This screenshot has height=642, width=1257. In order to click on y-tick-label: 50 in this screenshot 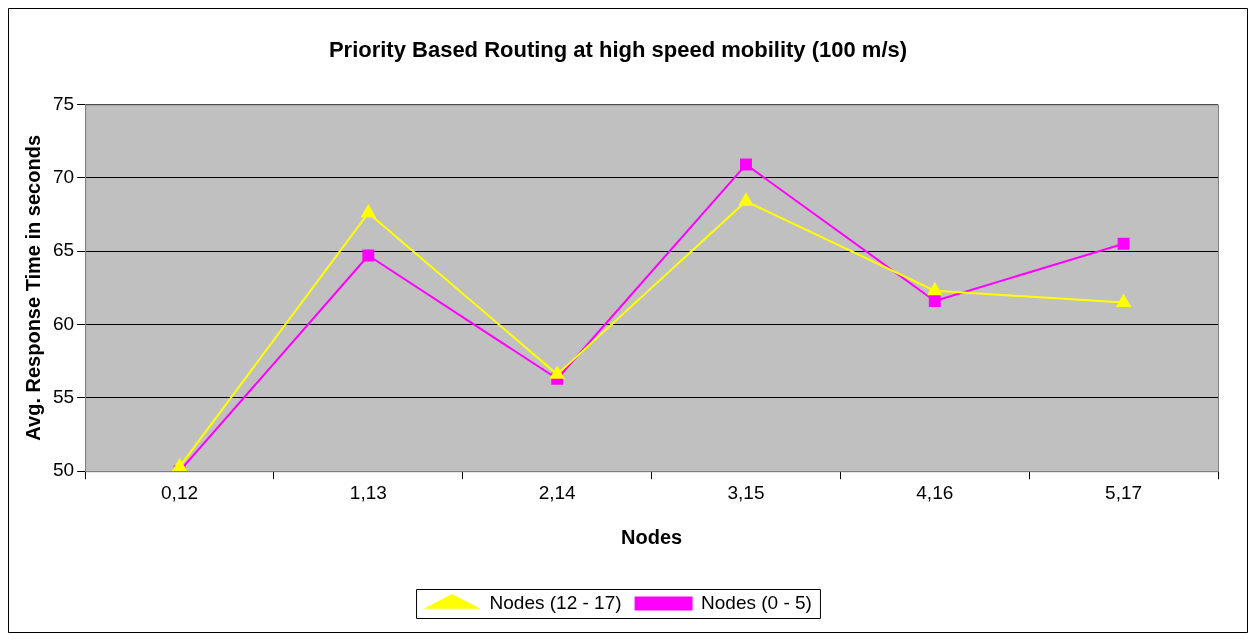, I will do `click(63, 470)`.